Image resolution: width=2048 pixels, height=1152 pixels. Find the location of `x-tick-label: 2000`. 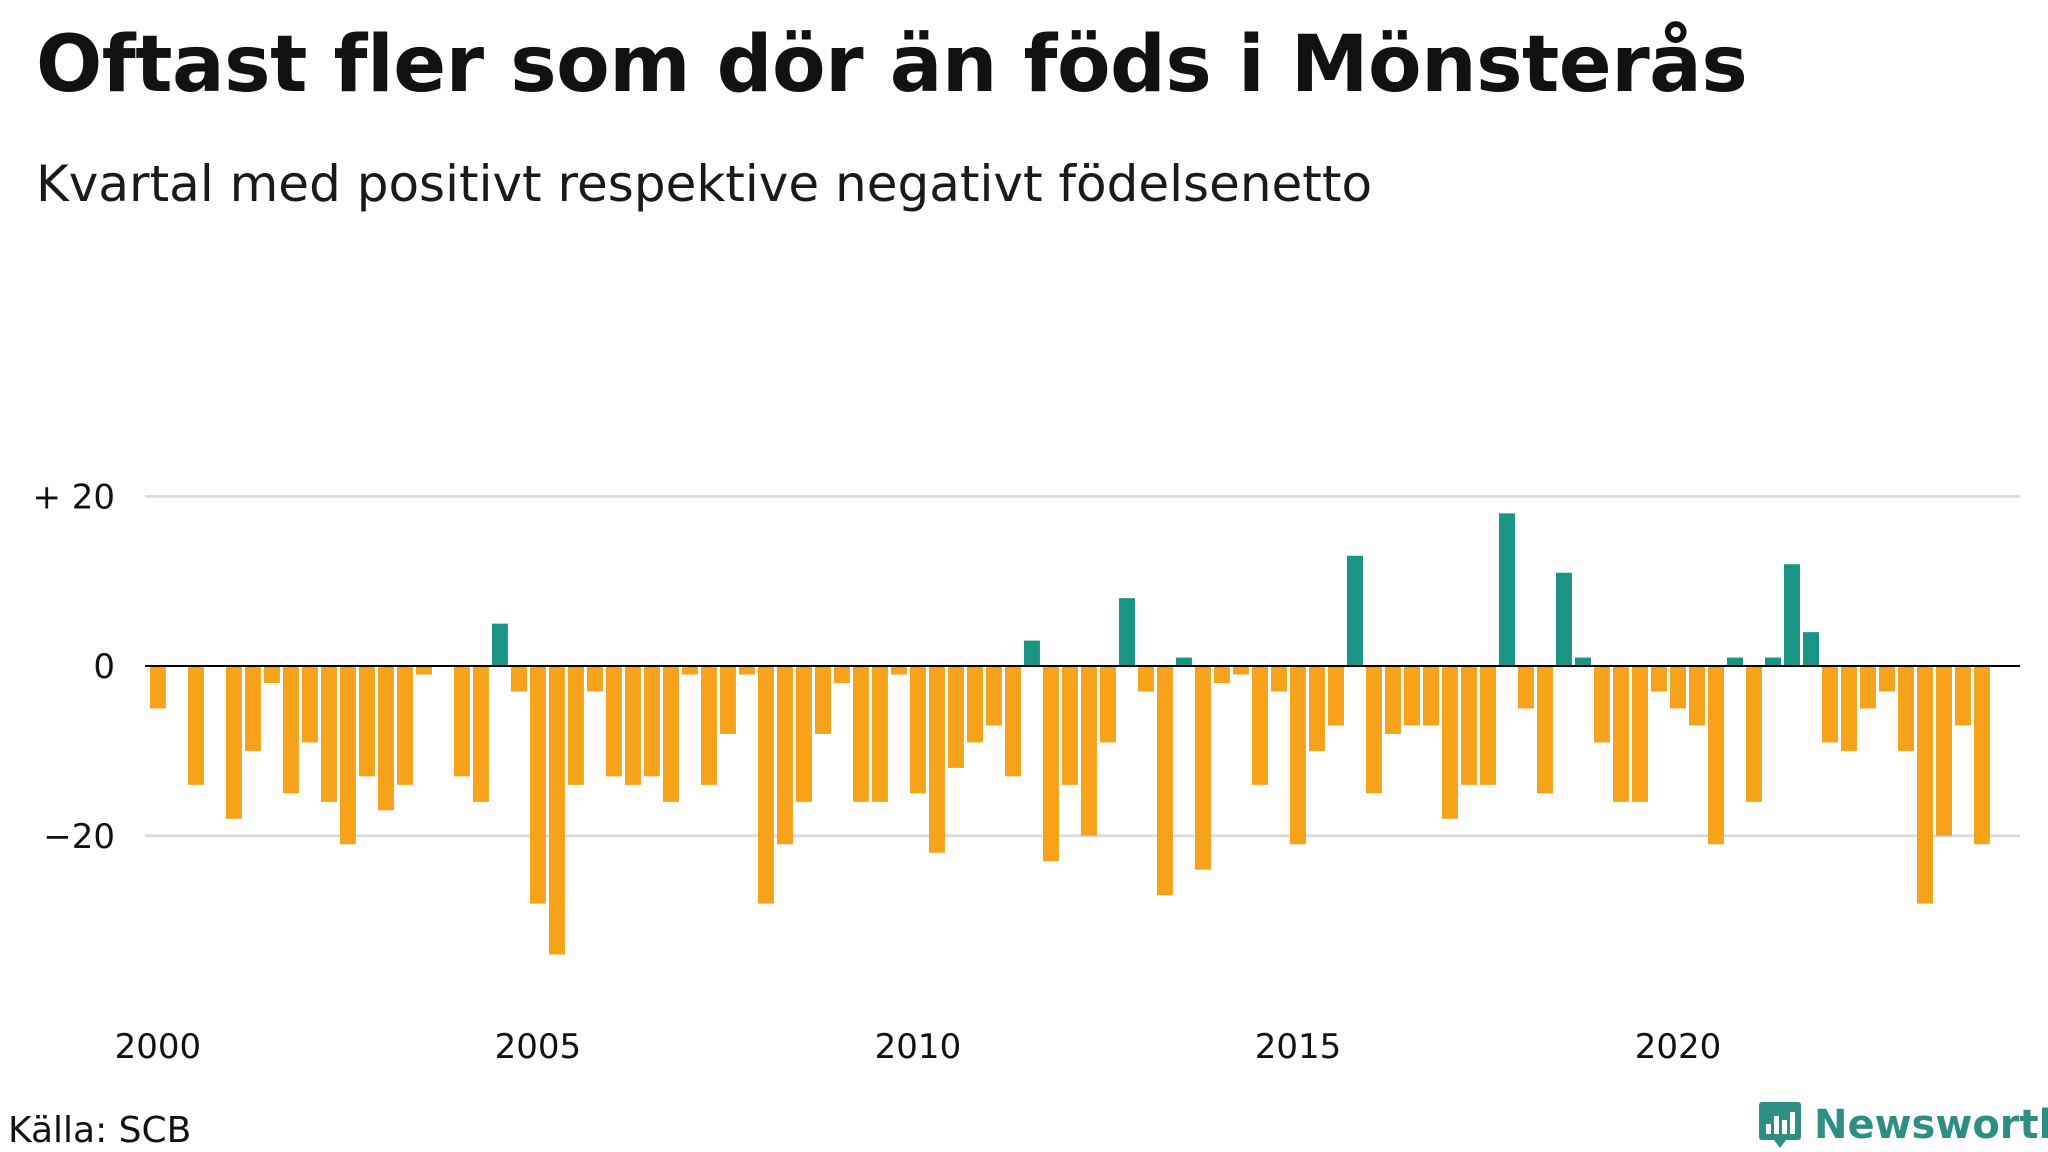

x-tick-label: 2000 is located at coordinates (158, 1047).